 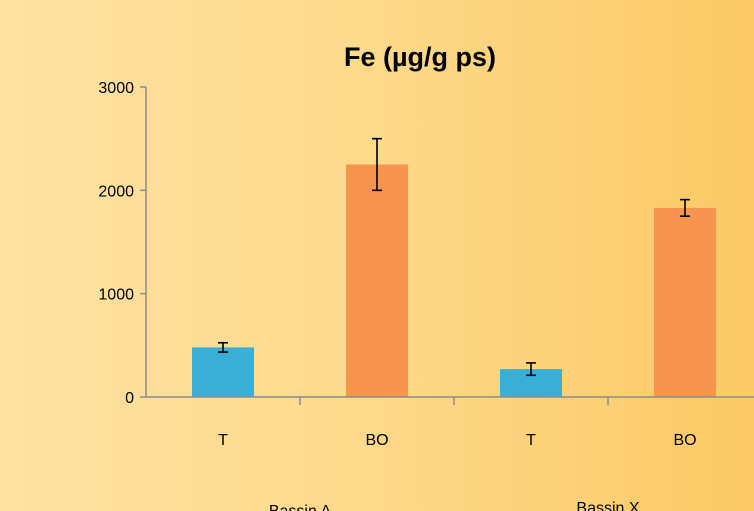 I want to click on chart-title: Fe (µg/g ps), so click(x=420, y=57).